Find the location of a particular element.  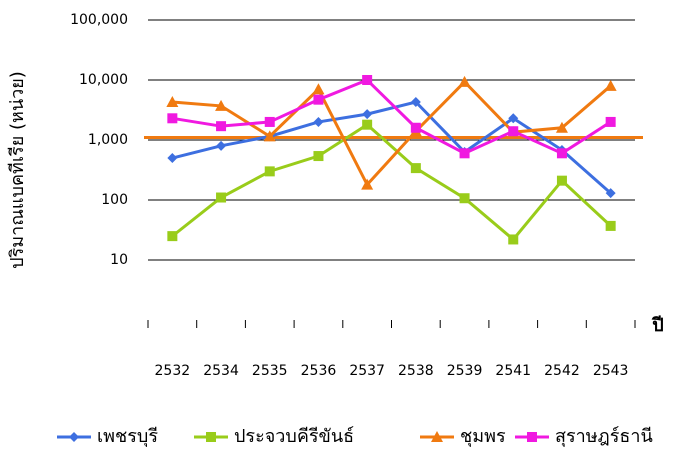

legend: เพชรบุรี ประจวบคีรีขันธ์ ชุมพร สุราษฎร์ธานี is located at coordinates (355, 436).